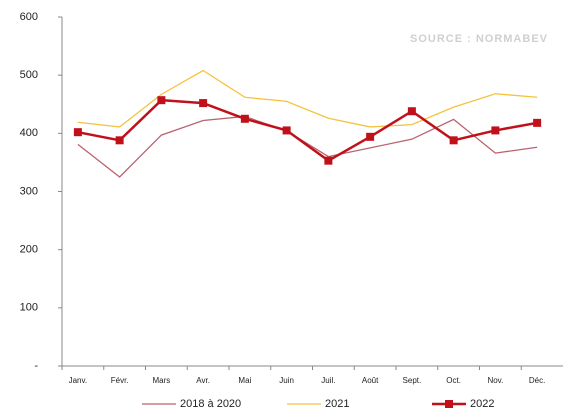  Describe the element at coordinates (29, 17) in the screenshot. I see `y-tick-label: 600` at that location.